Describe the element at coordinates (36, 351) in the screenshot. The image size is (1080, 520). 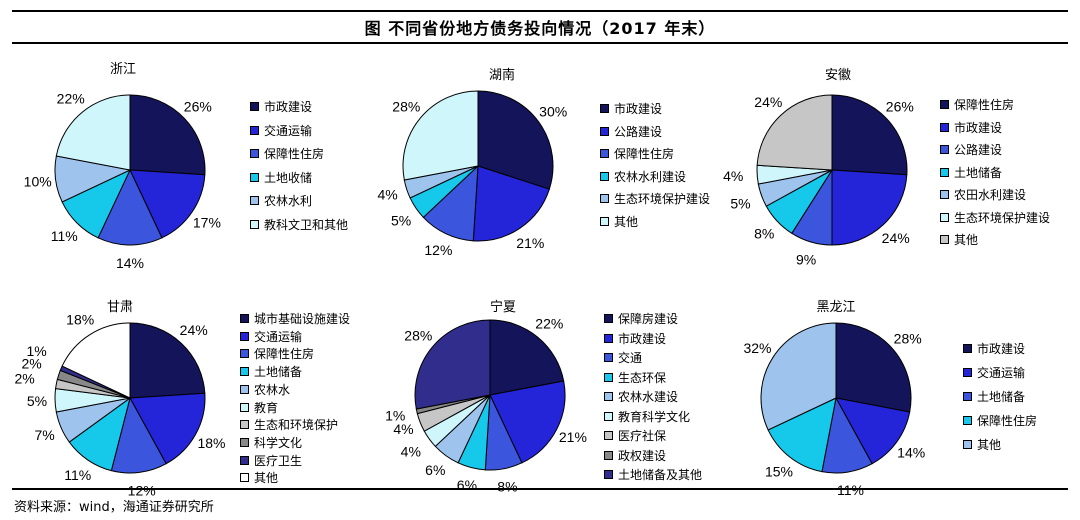
I see `slice-label: 1%` at that location.